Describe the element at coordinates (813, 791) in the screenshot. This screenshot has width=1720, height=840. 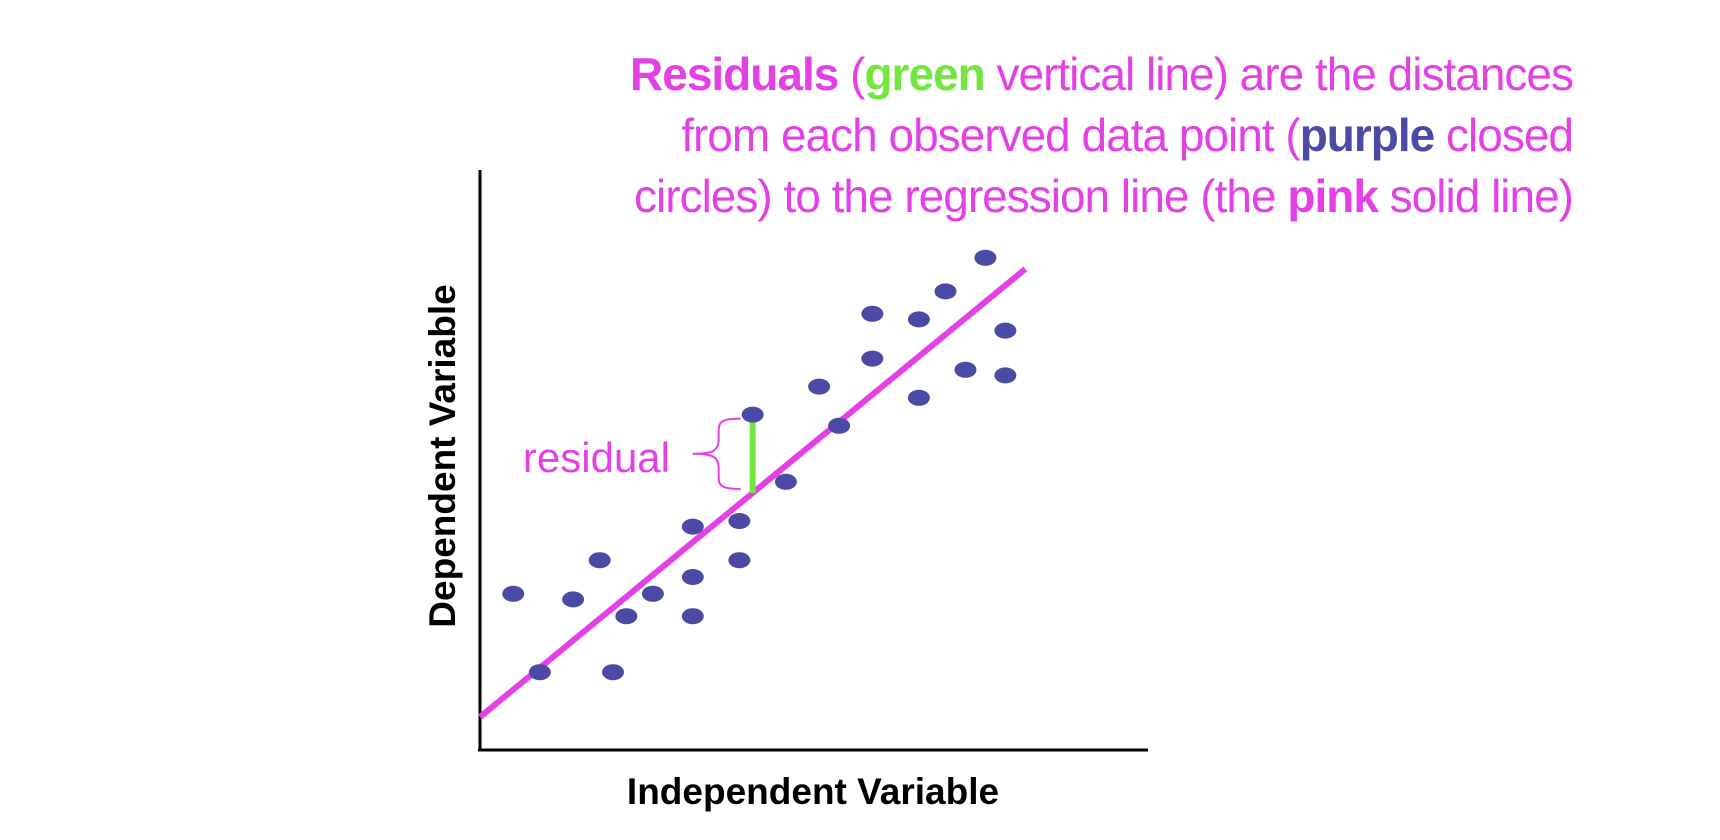
I see `x-axis-label: Independent Variable` at that location.